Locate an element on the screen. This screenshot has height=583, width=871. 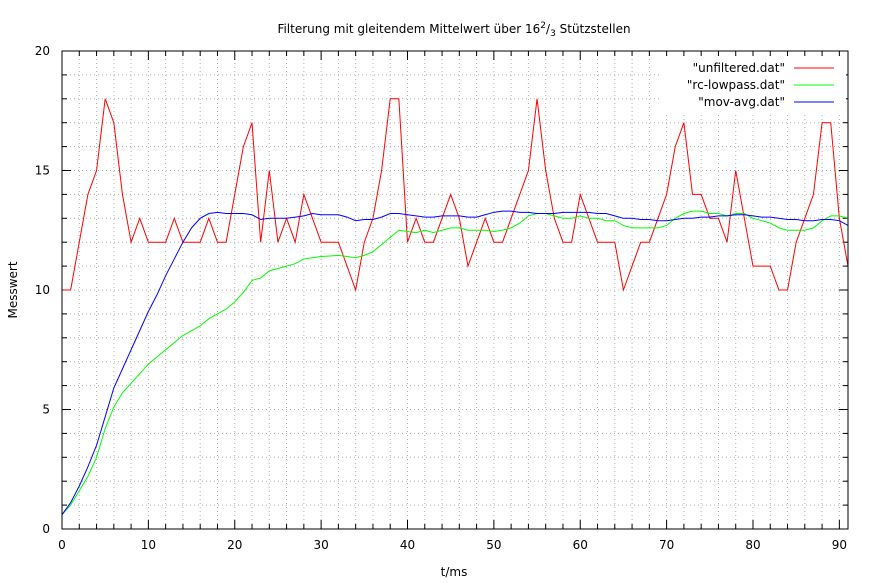
y-axis-label: Messwert is located at coordinates (13, 289).